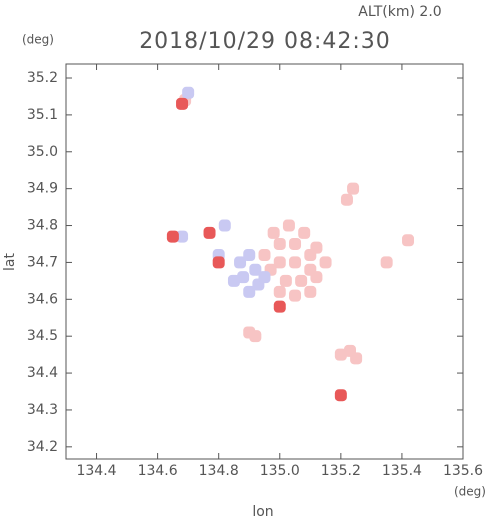 This screenshot has width=491, height=521. What do you see at coordinates (42, 336) in the screenshot?
I see `y-tick-label: 34.5` at bounding box center [42, 336].